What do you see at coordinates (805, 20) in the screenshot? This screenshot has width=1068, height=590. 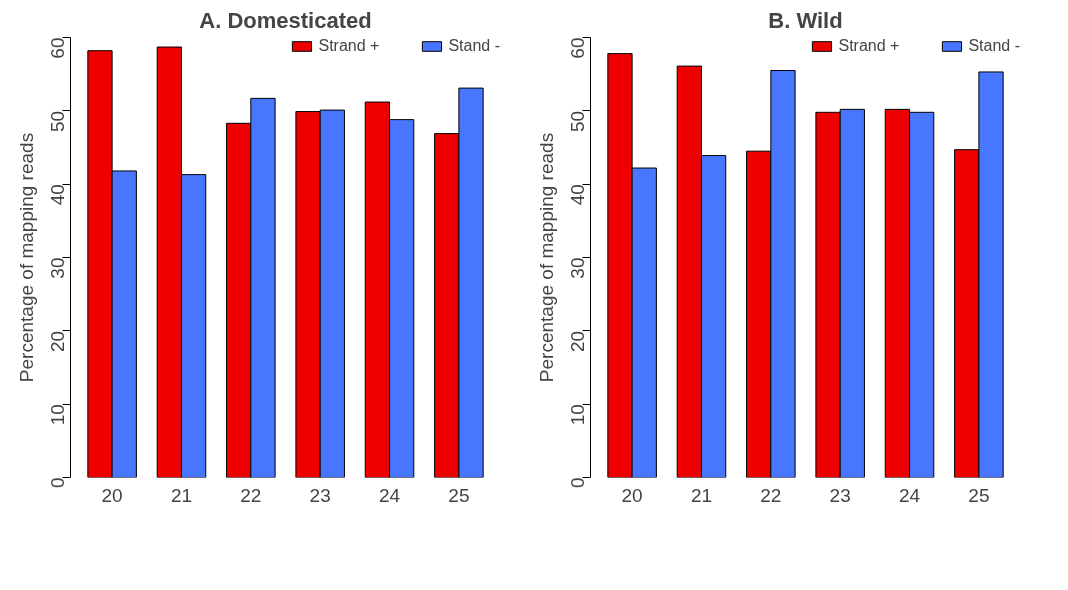 I see `chart-title: B. Wild` at bounding box center [805, 20].